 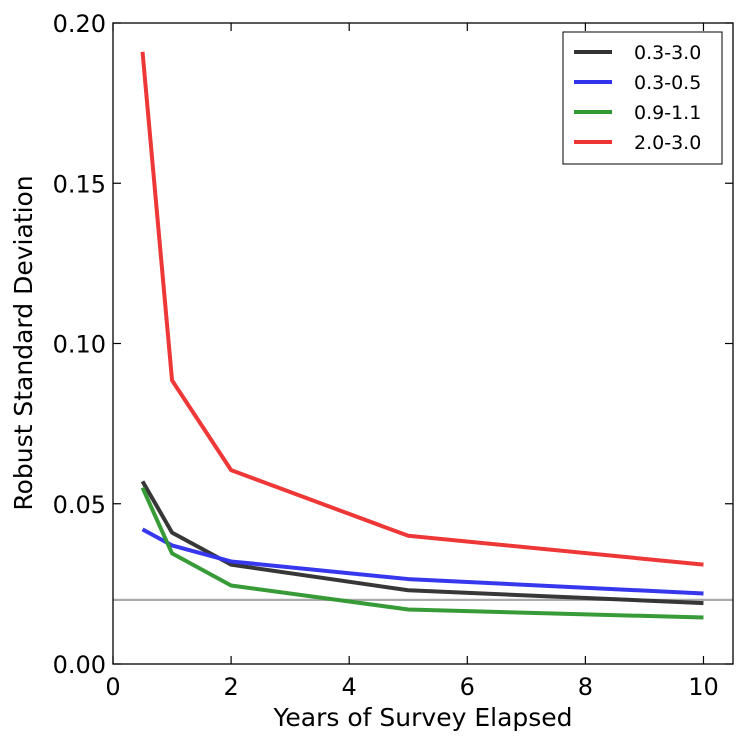 What do you see at coordinates (79, 665) in the screenshot?
I see `y-tick-label: 0.00` at bounding box center [79, 665].